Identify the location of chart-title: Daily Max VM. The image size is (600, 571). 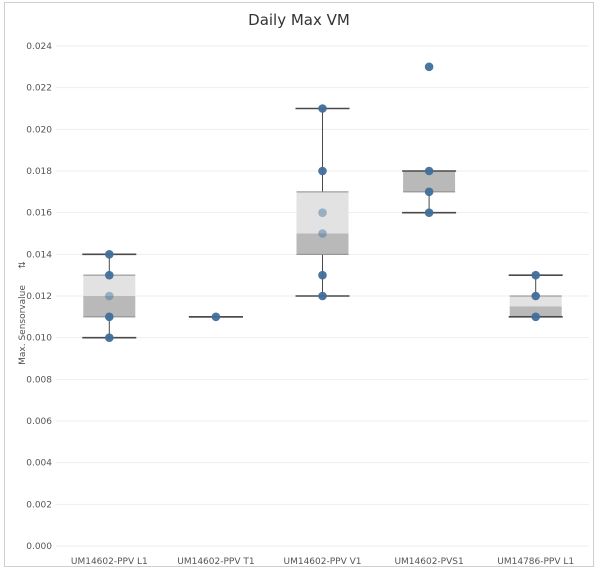
(299, 20).